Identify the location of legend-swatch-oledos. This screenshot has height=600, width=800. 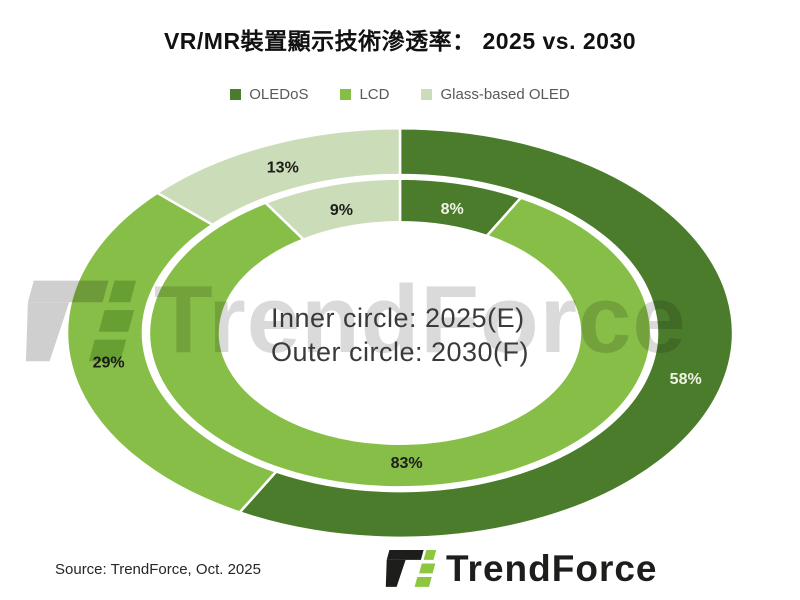
(236, 94).